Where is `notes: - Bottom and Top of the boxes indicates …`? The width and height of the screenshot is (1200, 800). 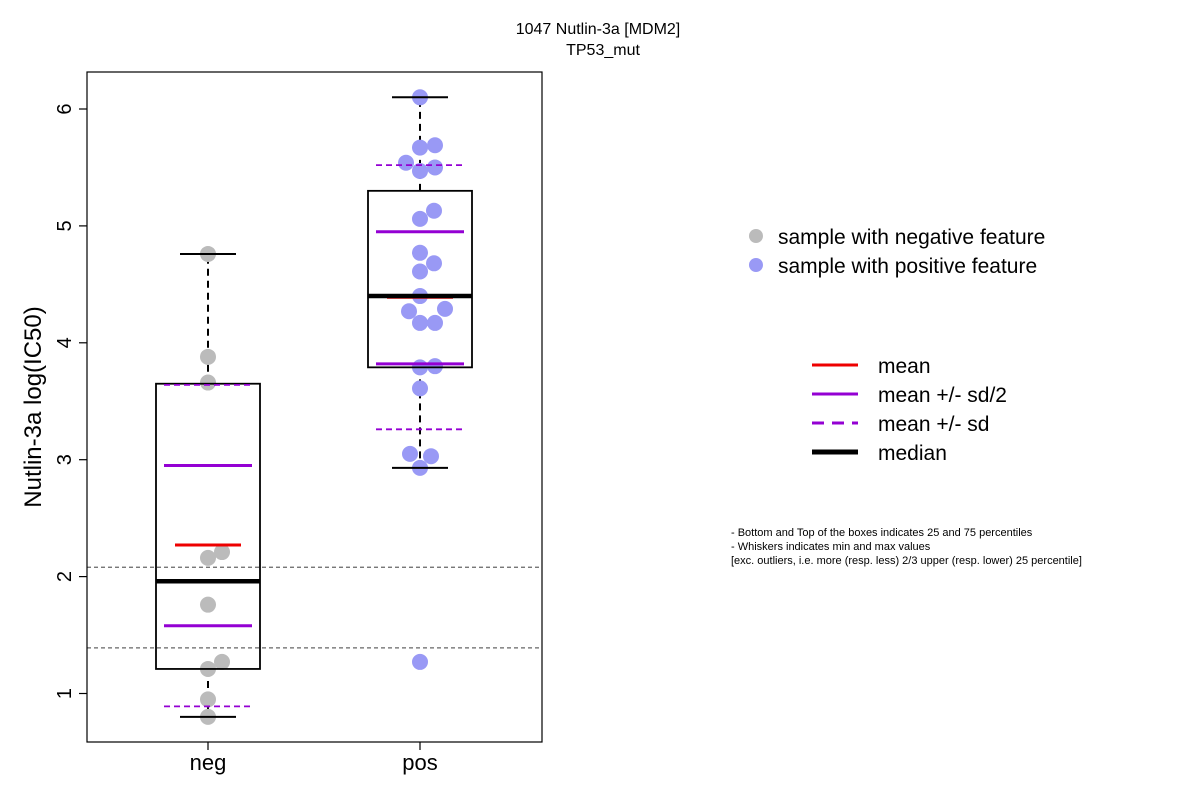 notes: - Bottom and Top of the boxes indicates … is located at coordinates (906, 547).